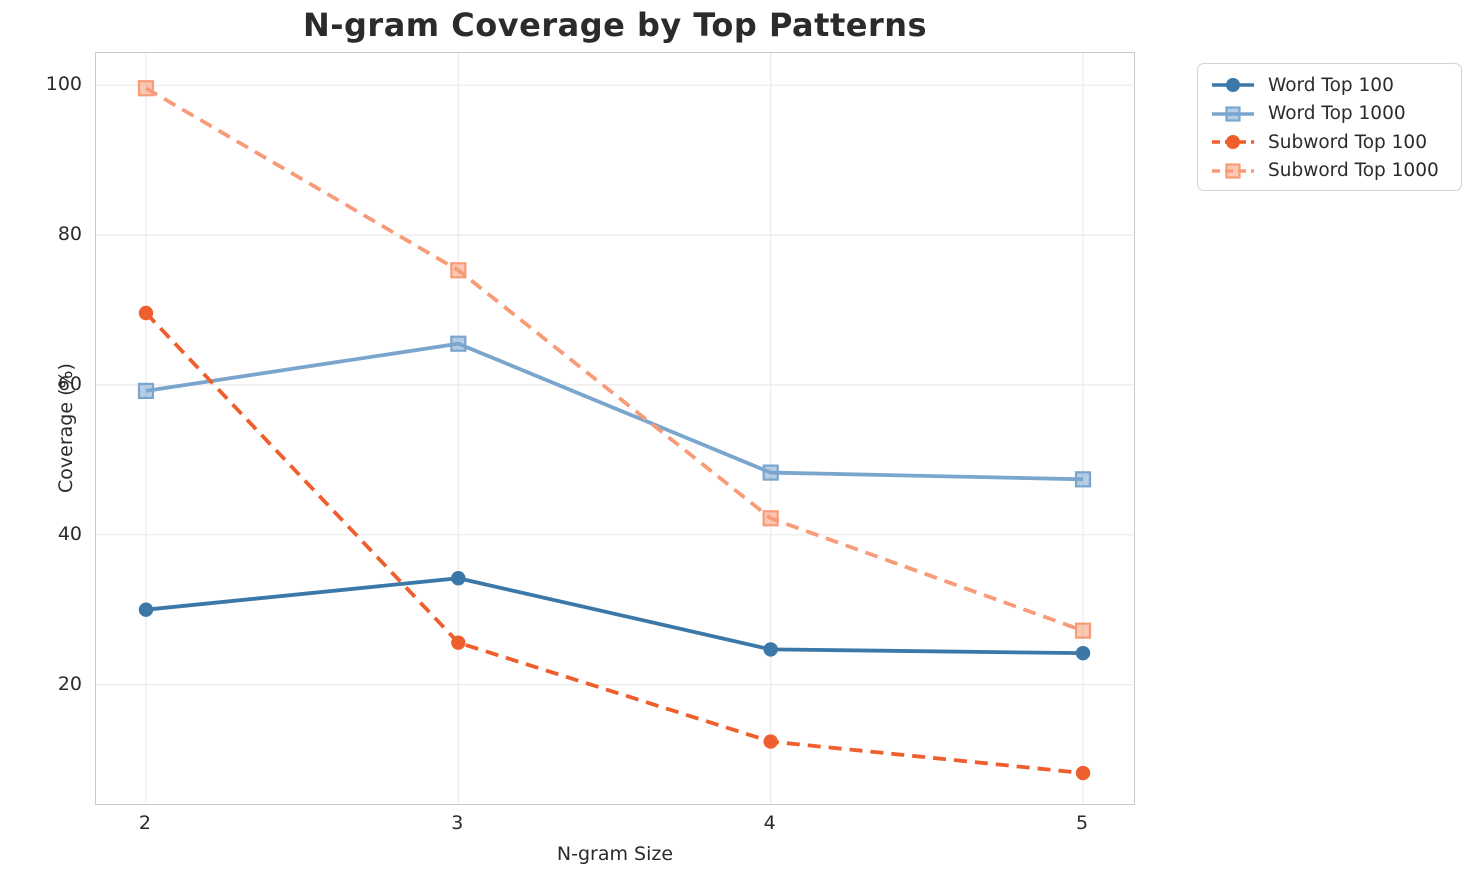 The width and height of the screenshot is (1478, 885). I want to click on legend-label: Word Top 100, so click(1331, 85).